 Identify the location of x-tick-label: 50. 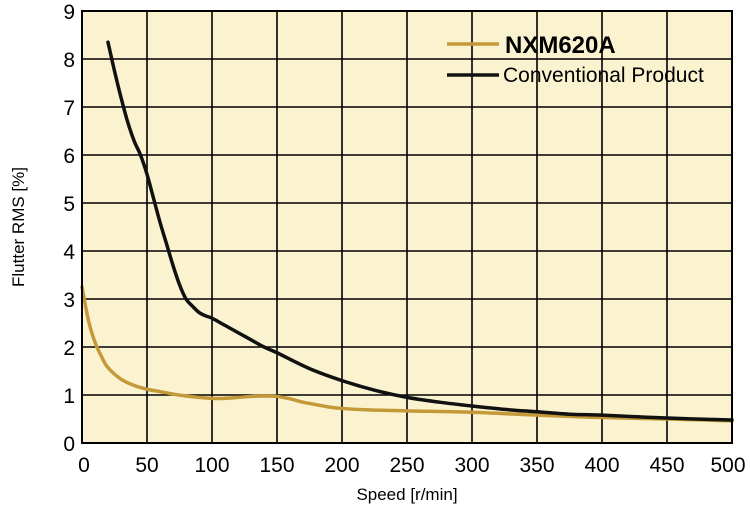
(146, 465).